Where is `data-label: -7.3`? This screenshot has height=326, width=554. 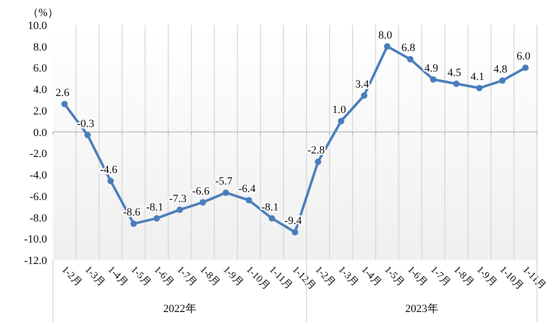
data-label: -7.3 is located at coordinates (178, 198).